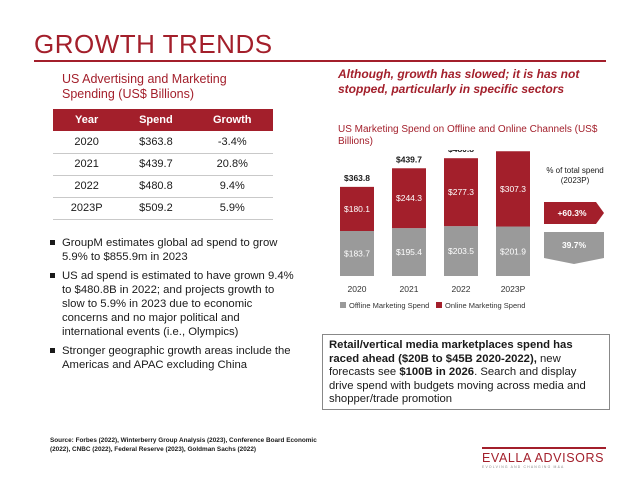 The image size is (638, 478). What do you see at coordinates (153, 44) in the screenshot?
I see `page-title: GROWTH TRENDS` at bounding box center [153, 44].